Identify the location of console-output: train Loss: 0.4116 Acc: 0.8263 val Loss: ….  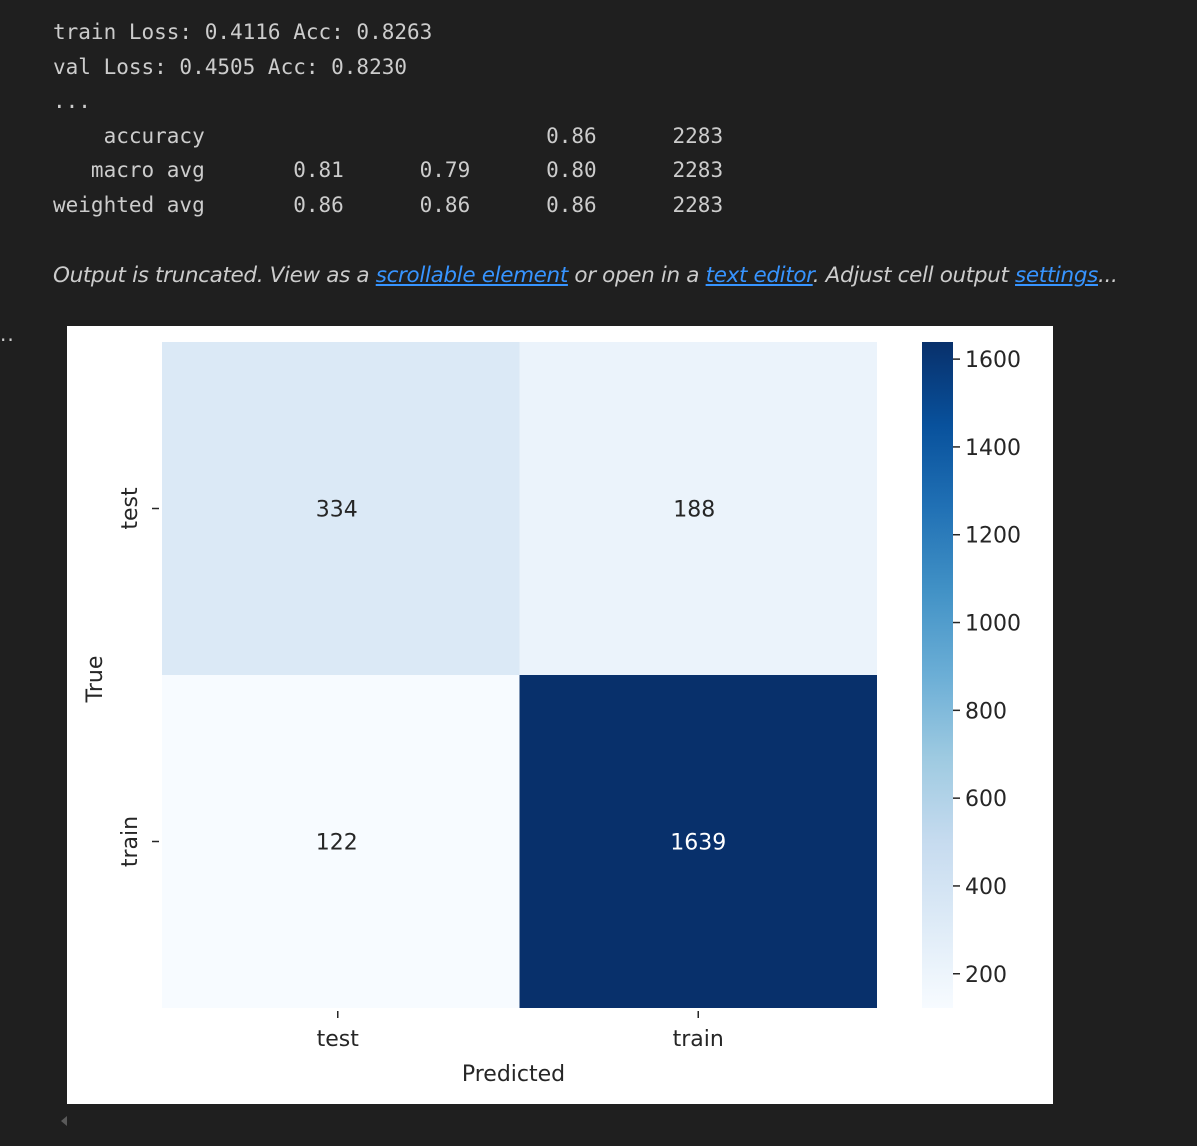
(388, 119).